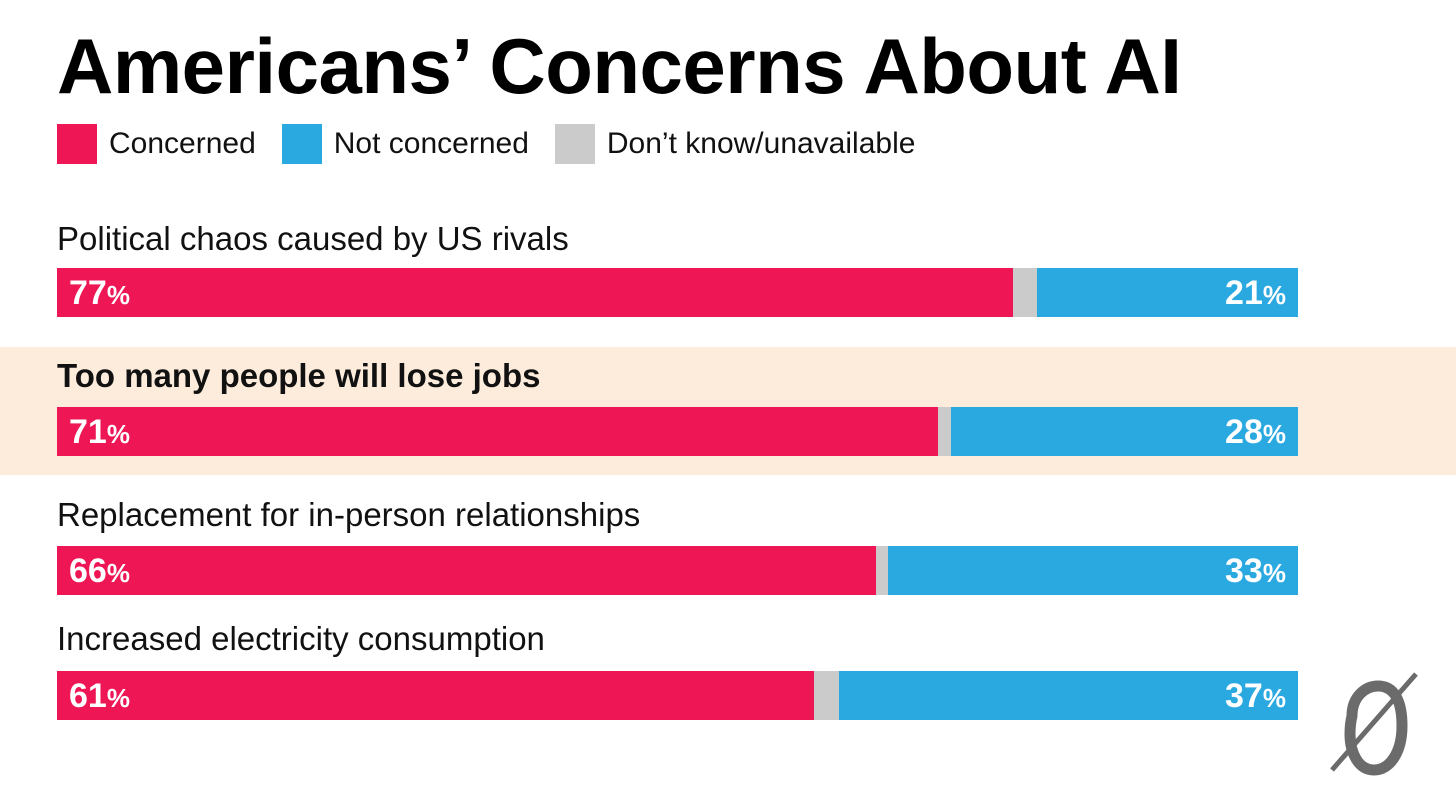  What do you see at coordinates (431, 143) in the screenshot?
I see `legend-label-not-concerned: Not concerned` at bounding box center [431, 143].